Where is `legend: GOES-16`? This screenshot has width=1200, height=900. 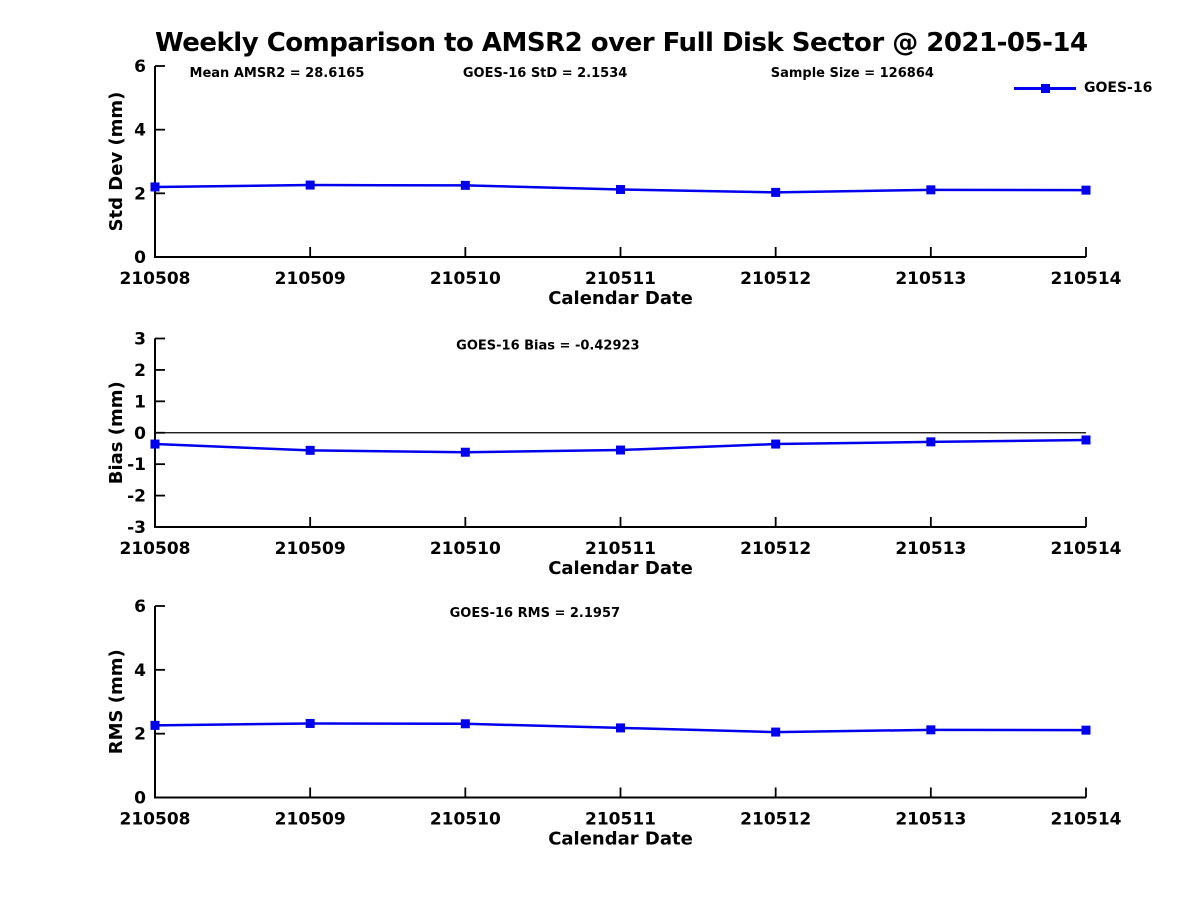 legend: GOES-16 is located at coordinates (1083, 88).